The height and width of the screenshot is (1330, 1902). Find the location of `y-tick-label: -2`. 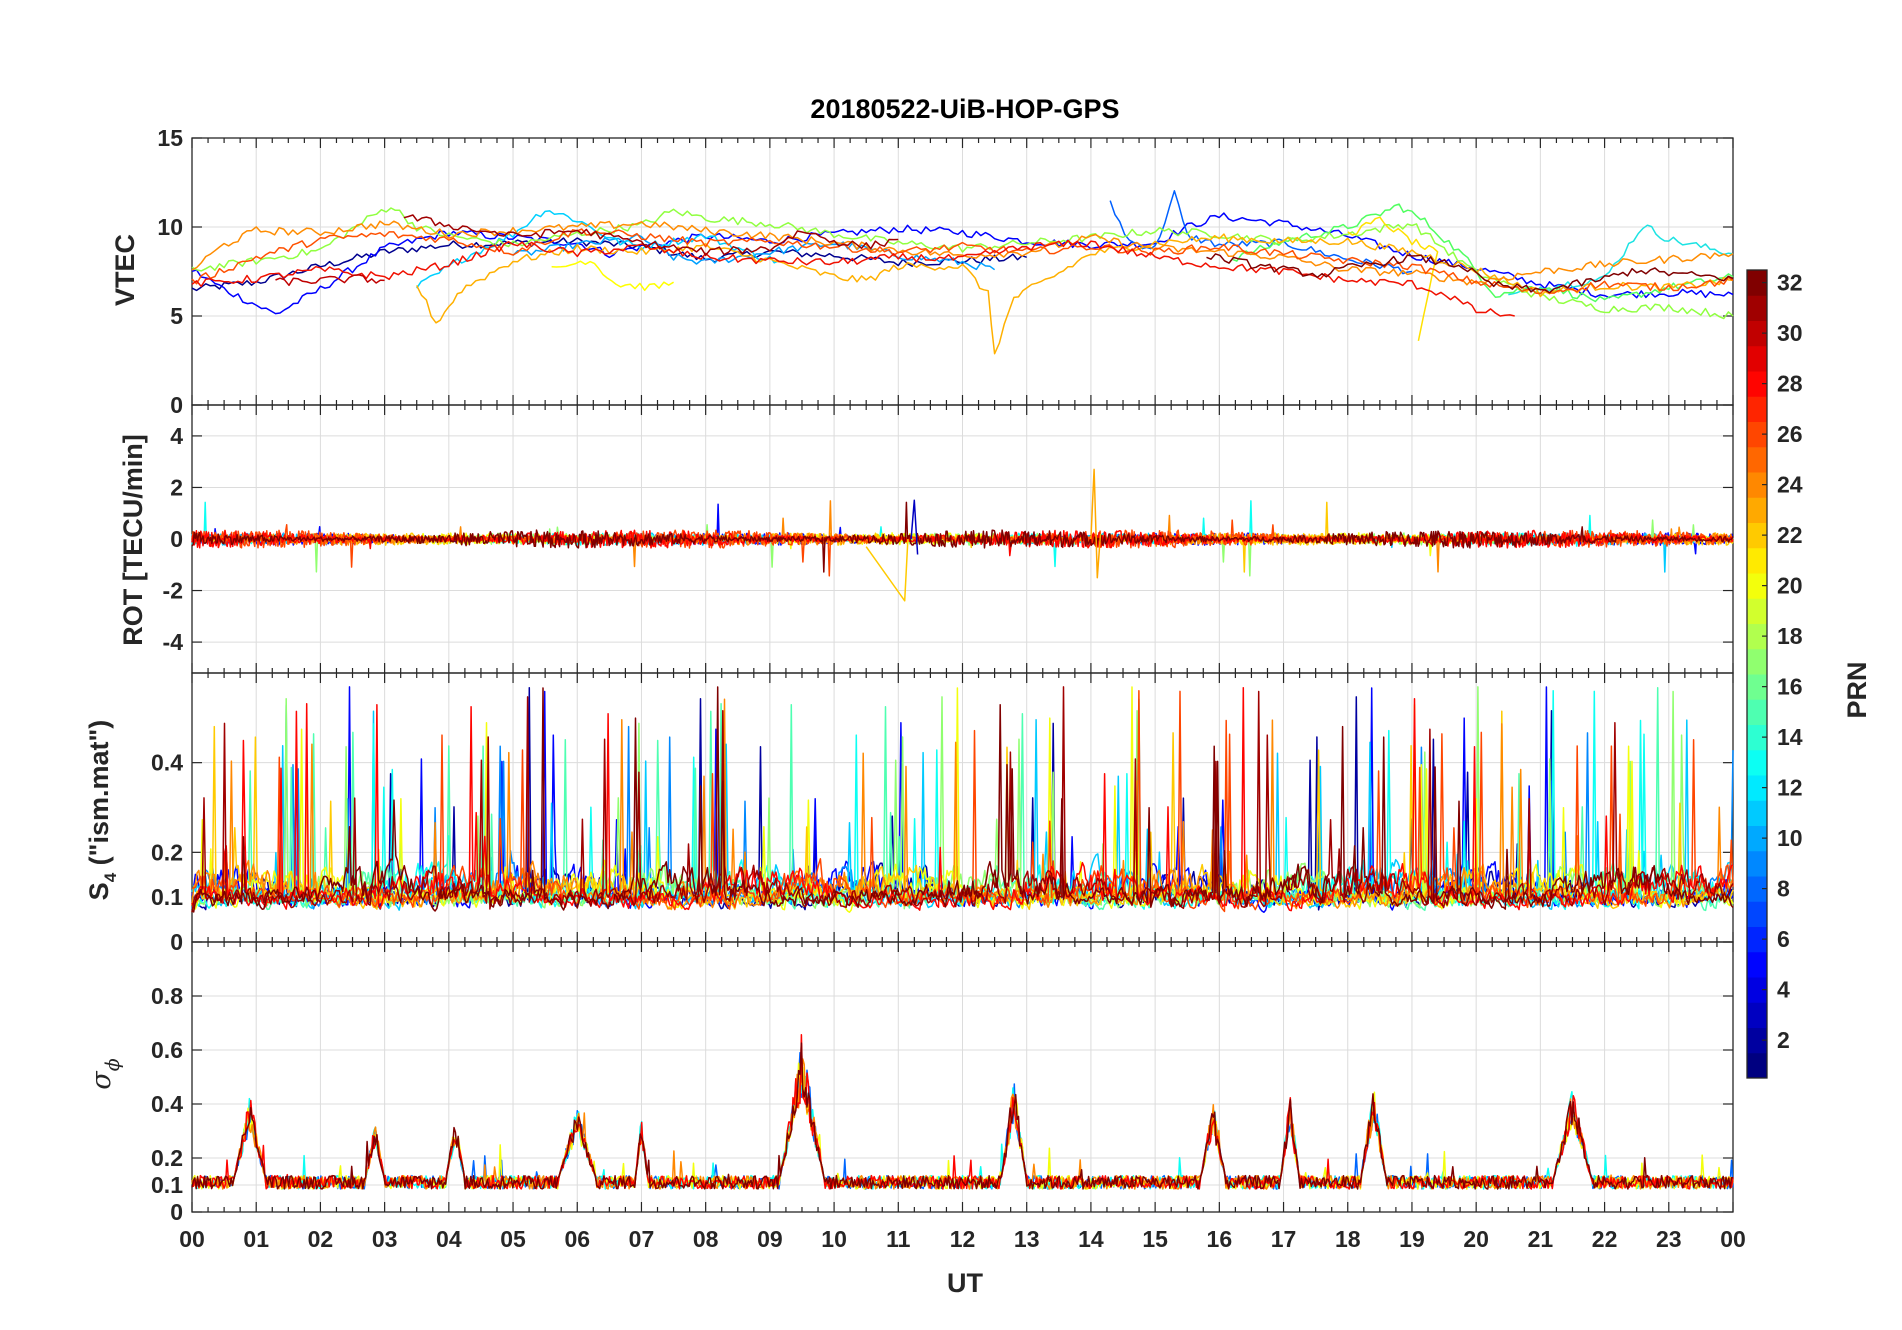

y-tick-label: -2 is located at coordinates (173, 591).